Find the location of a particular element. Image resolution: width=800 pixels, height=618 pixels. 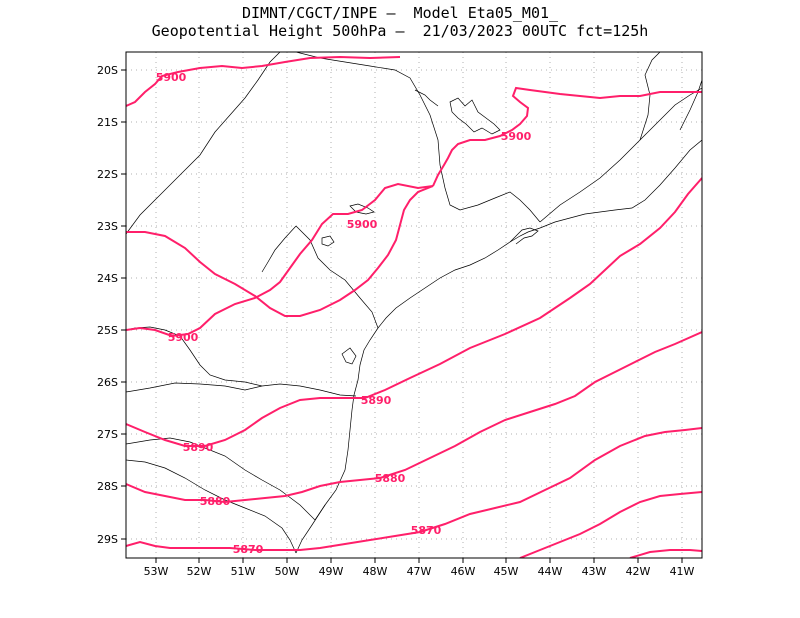

contour-5900-east is located at coordinates (567, 136).